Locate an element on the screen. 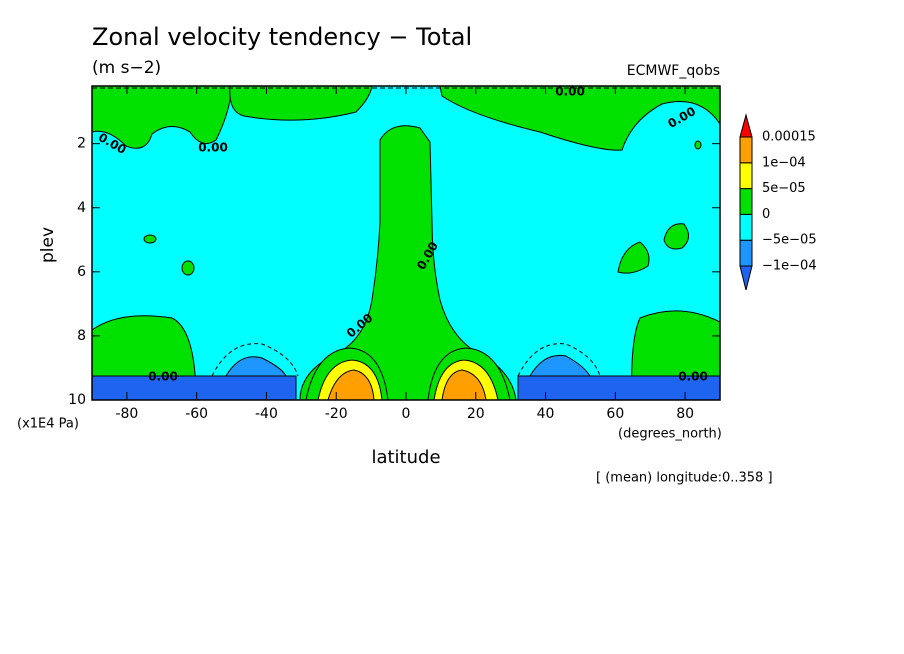 This screenshot has height=654, width=904. y-tick-label: 10 is located at coordinates (77, 400).